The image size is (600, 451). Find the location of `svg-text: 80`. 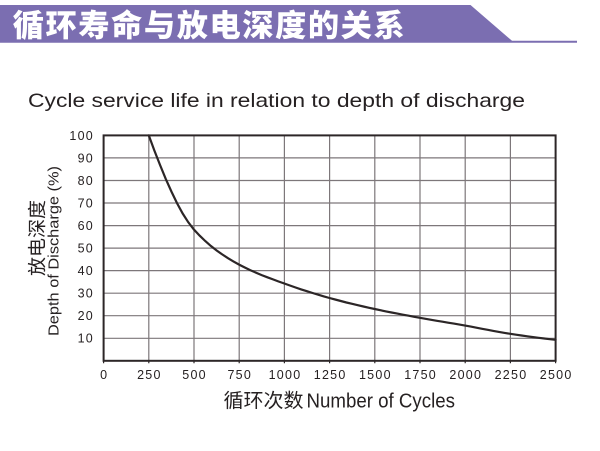

svg-text: 80 is located at coordinates (86, 181).